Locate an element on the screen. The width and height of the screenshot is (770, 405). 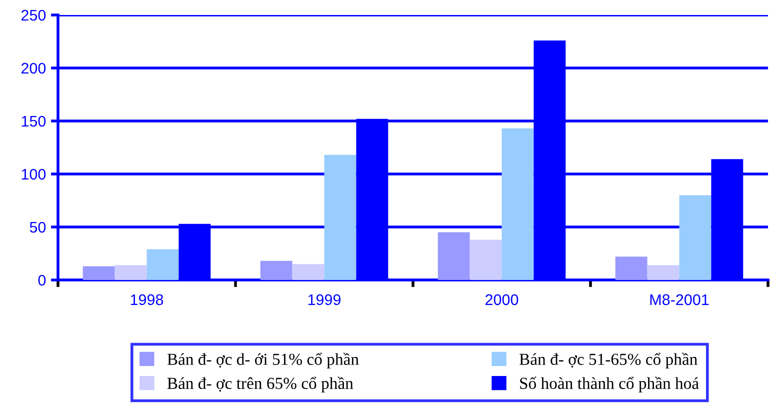
x-tick-label: M8-2001 is located at coordinates (679, 300).